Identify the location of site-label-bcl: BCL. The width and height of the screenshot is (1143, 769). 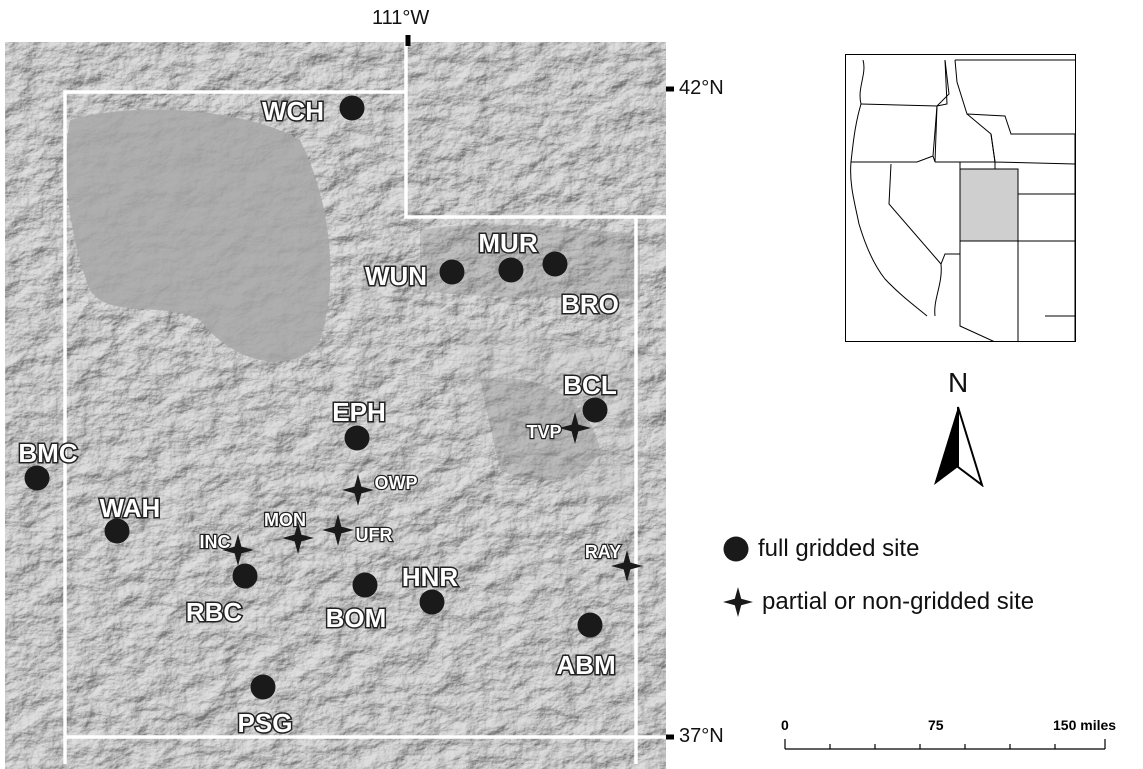
(590, 385).